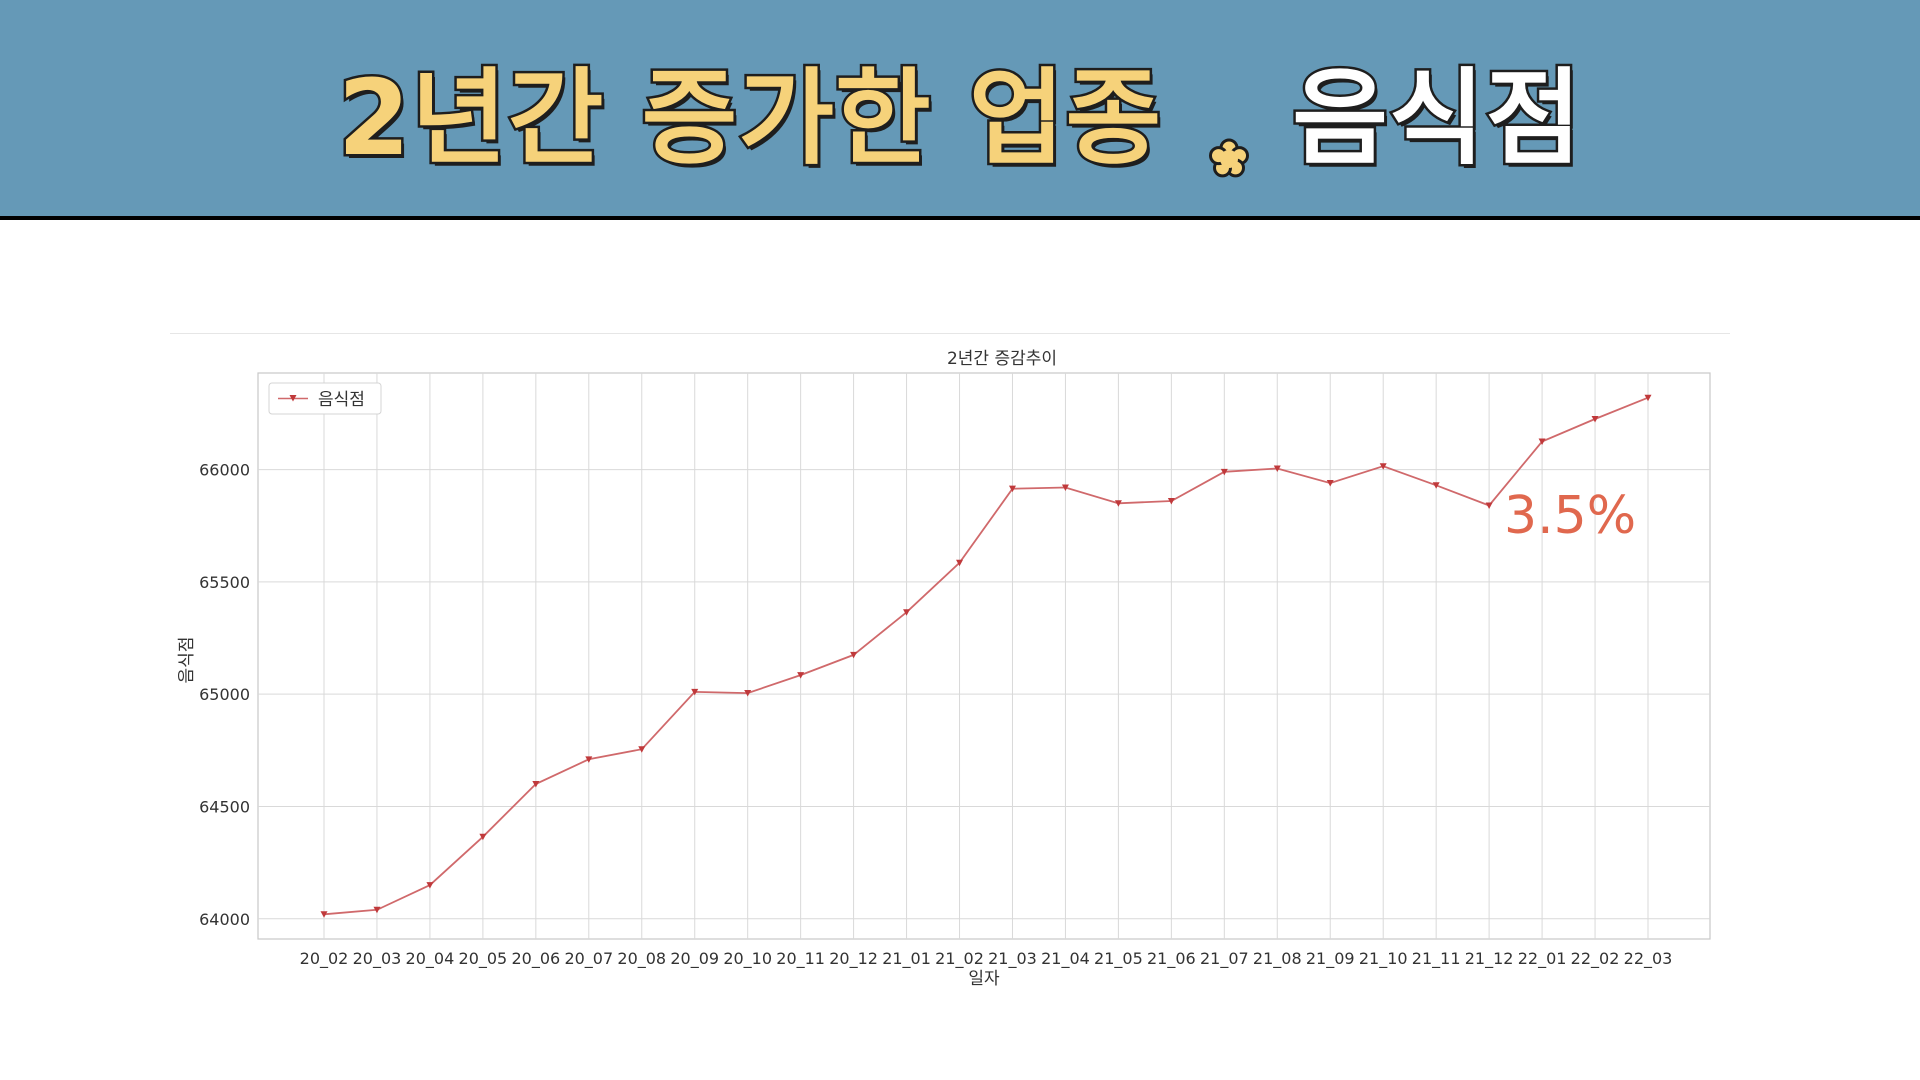 This screenshot has width=1920, height=1080. What do you see at coordinates (959, 959) in the screenshot?
I see `x-tick-label: 21_02` at bounding box center [959, 959].